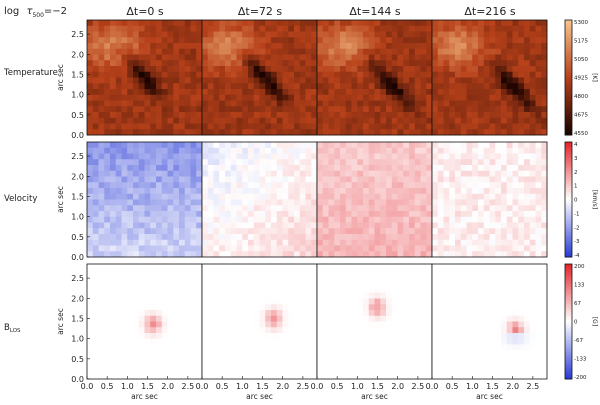 The width and height of the screenshot is (600, 405). I want to click on colorbar-unit: [K], so click(594, 77).